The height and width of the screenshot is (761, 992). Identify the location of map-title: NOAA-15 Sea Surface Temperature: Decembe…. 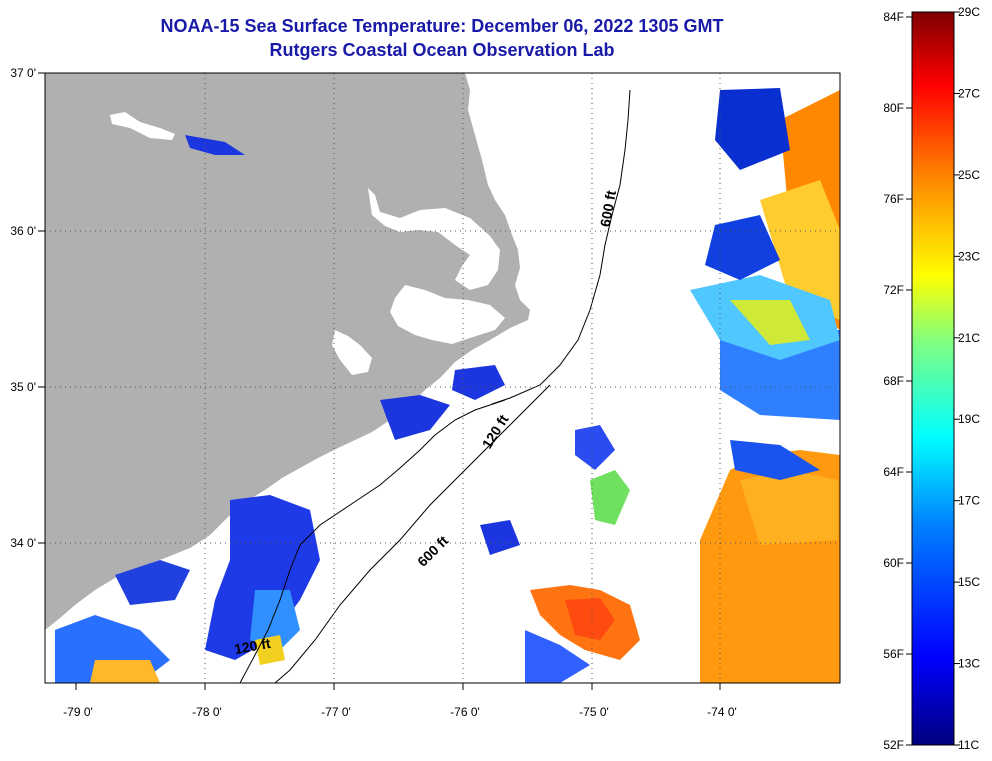
(442, 26).